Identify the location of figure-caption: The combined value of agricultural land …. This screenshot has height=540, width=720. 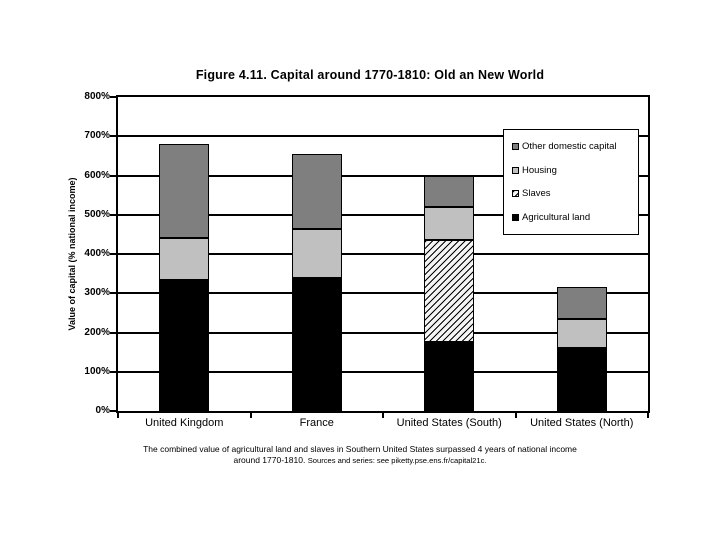
(360, 455).